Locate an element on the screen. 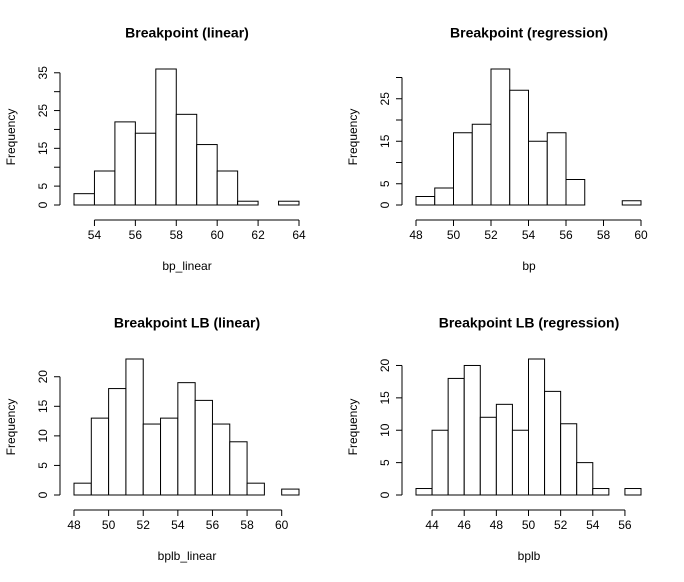 This screenshot has height=582, width=684. x-axis-label: bplb is located at coordinates (529, 556).